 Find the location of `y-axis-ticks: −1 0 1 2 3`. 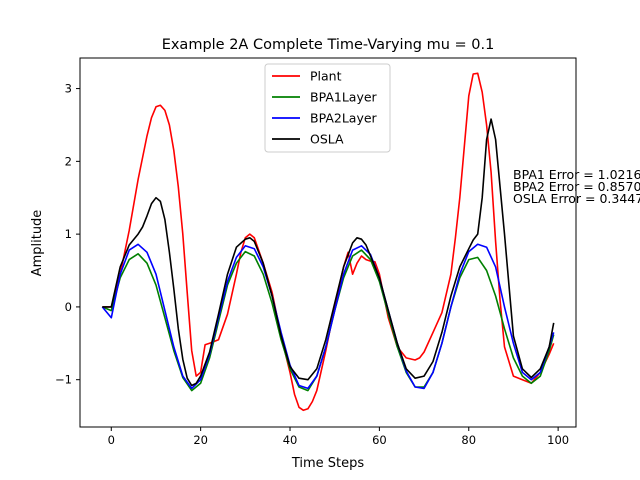

y-axis-ticks: −1 0 1 2 3 is located at coordinates (67, 234).